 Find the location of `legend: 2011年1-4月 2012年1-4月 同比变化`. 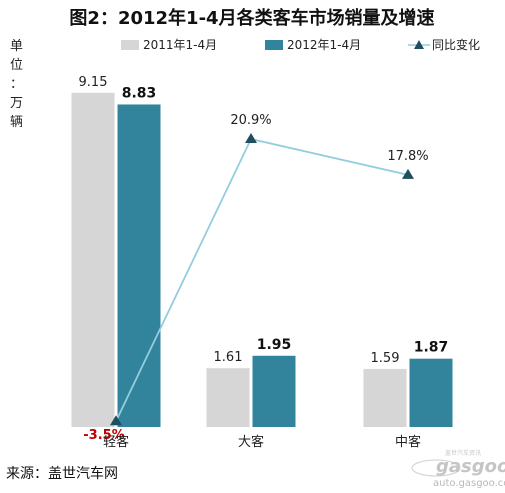

legend: 2011年1-4月 2012年1-4月 同比变化 is located at coordinates (300, 44).